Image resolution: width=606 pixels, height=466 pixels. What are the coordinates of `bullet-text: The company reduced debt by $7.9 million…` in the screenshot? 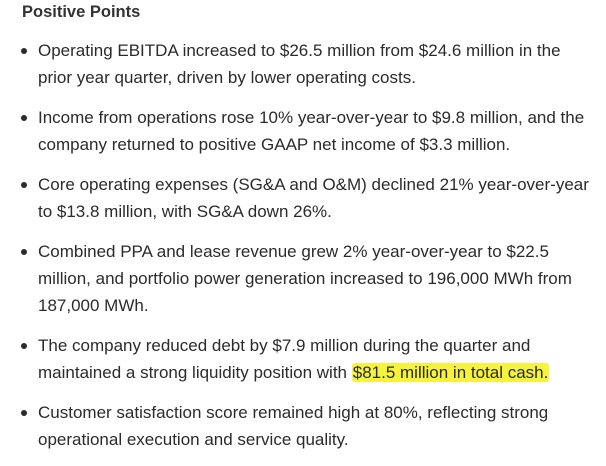 It's located at (284, 359).